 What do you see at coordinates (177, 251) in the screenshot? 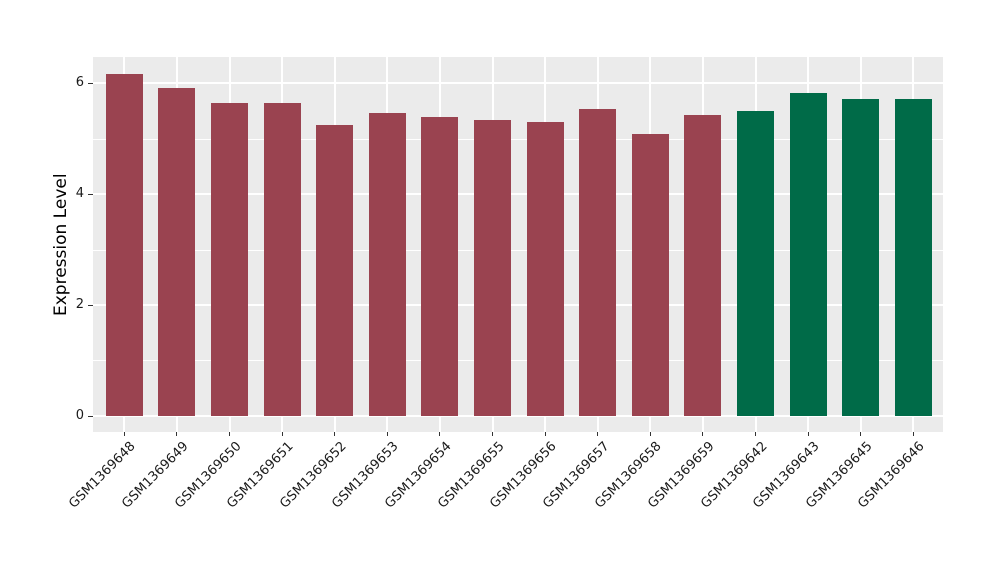
I see `bar-GSM1369649` at bounding box center [177, 251].